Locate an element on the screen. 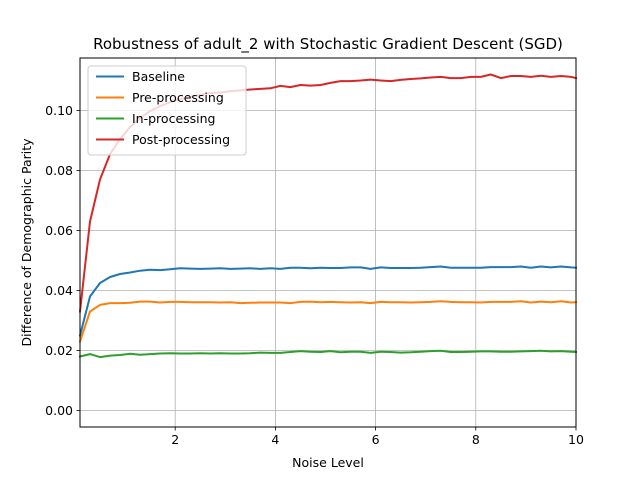 This screenshot has height=480, width=640. x-axis: 2 4 6 8 10 is located at coordinates (377, 437).